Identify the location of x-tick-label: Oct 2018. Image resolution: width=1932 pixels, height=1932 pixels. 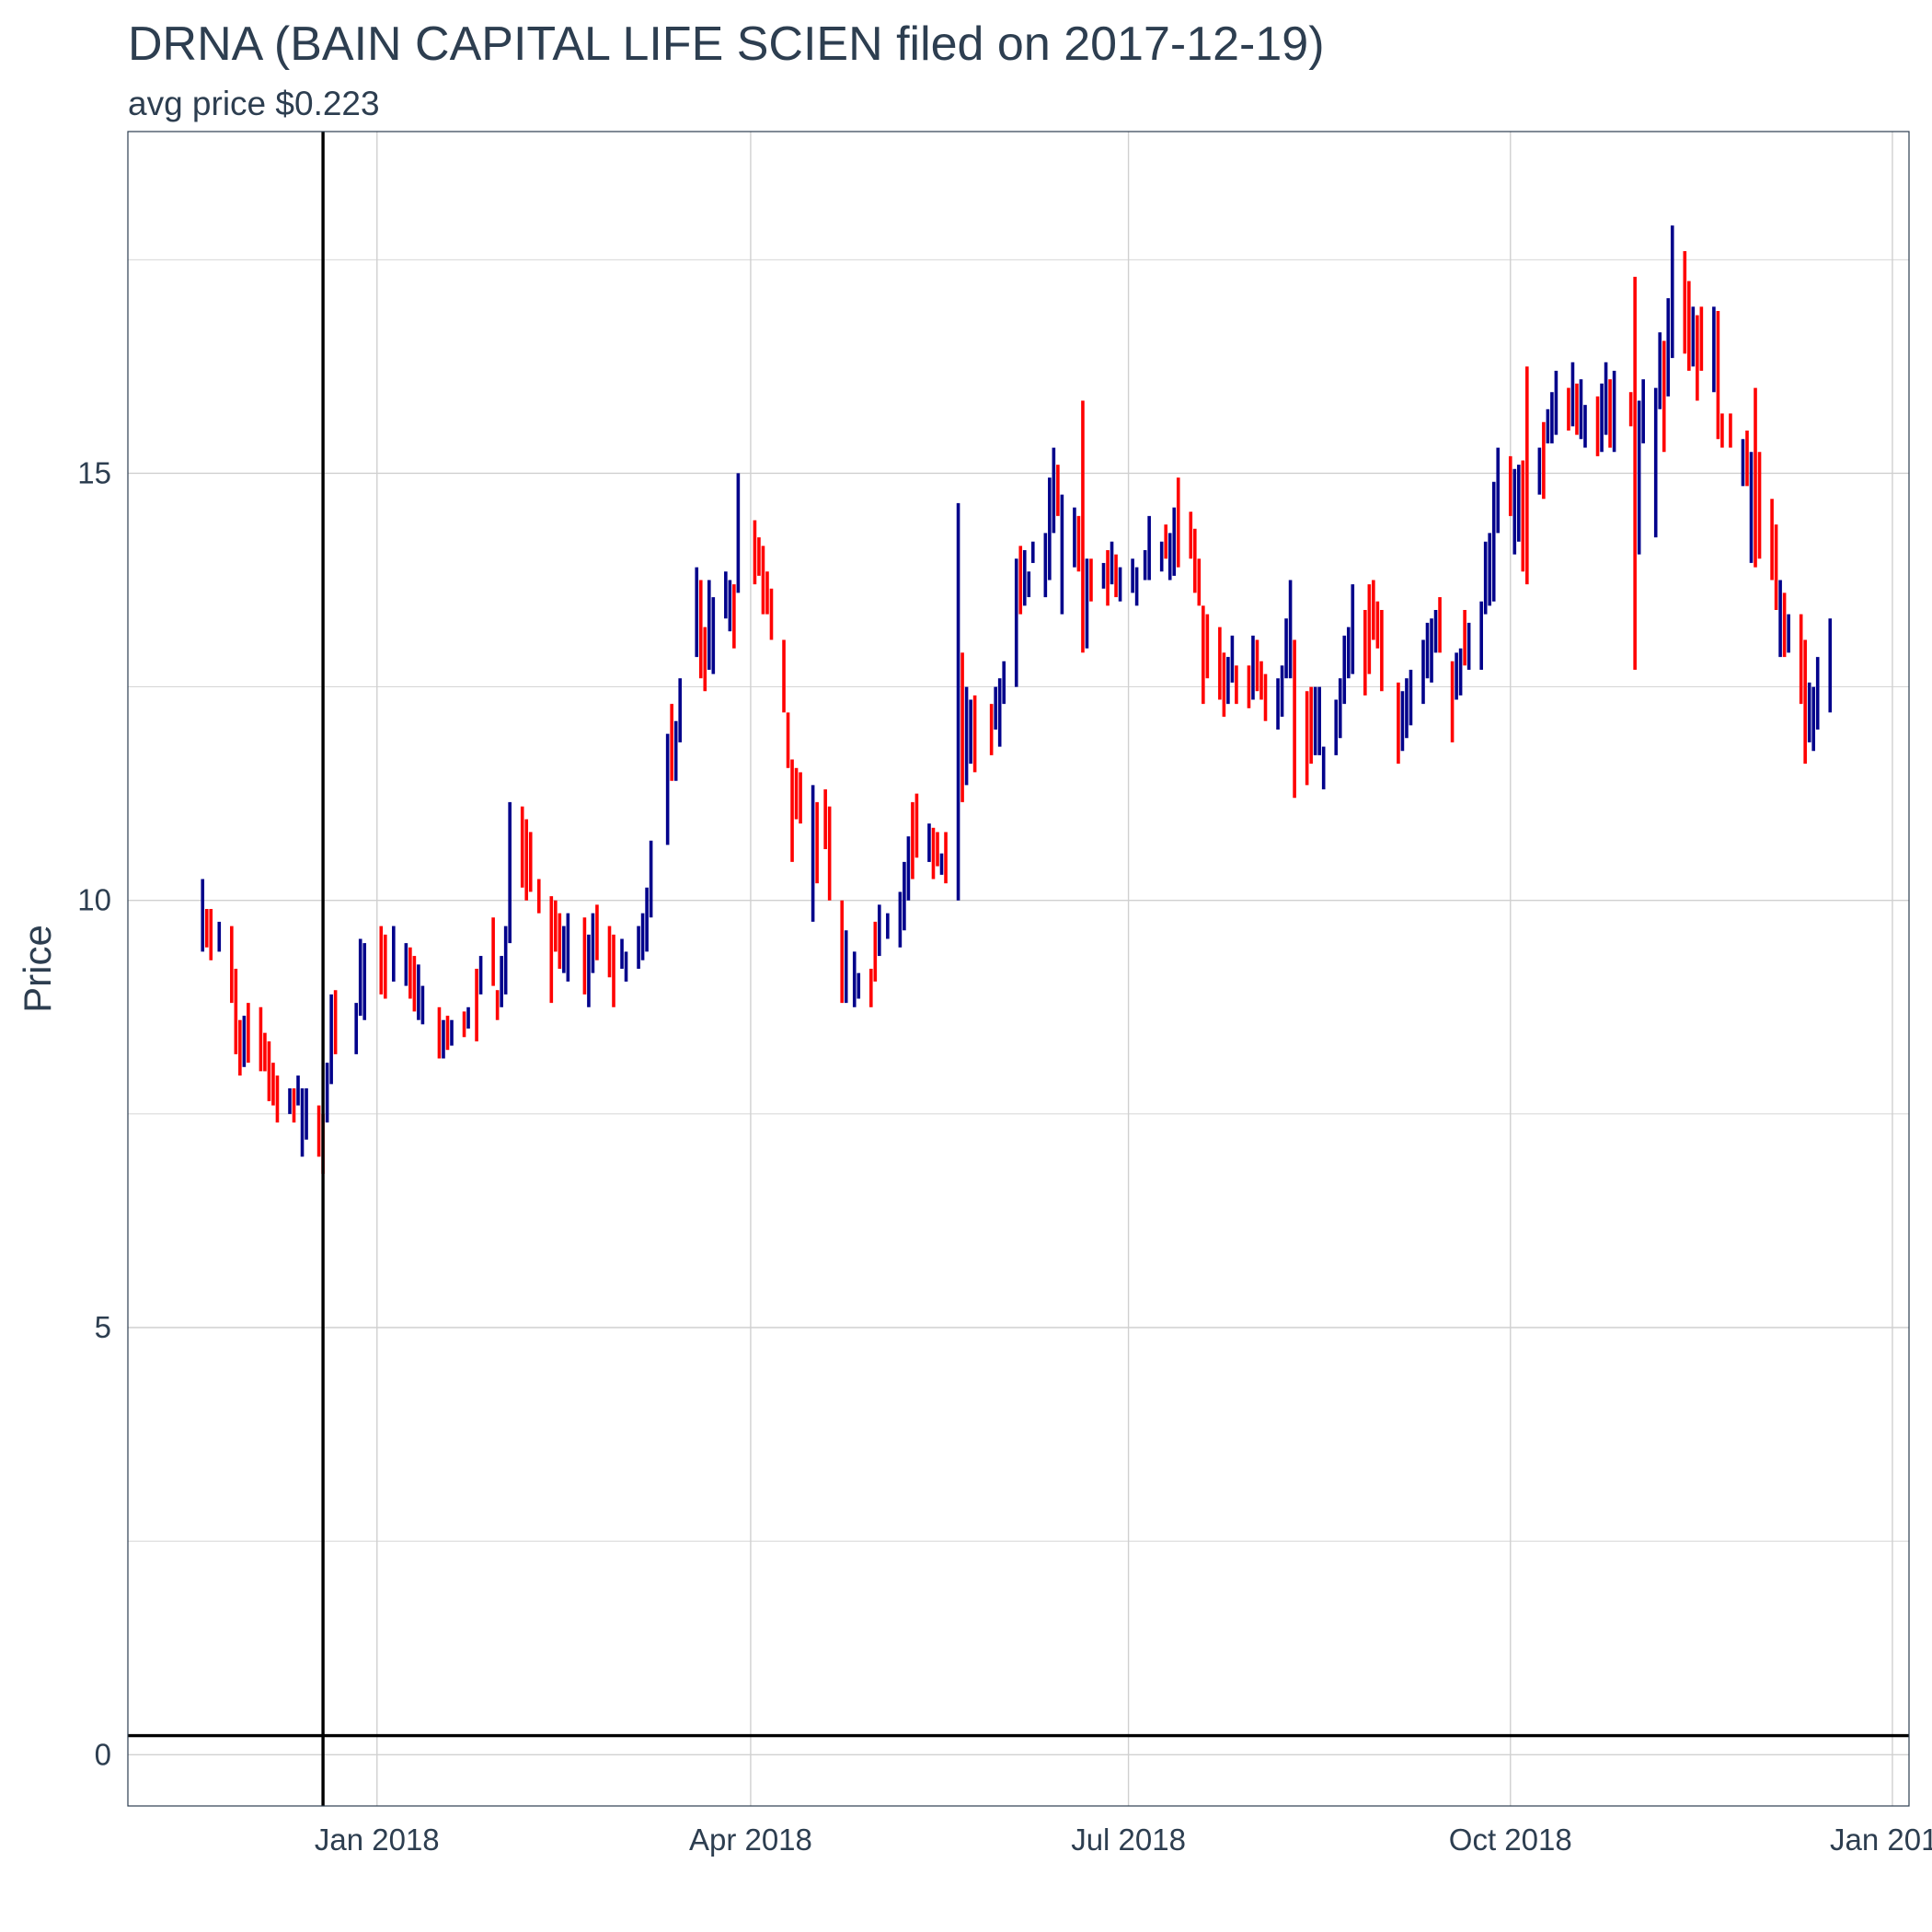
(1510, 1840).